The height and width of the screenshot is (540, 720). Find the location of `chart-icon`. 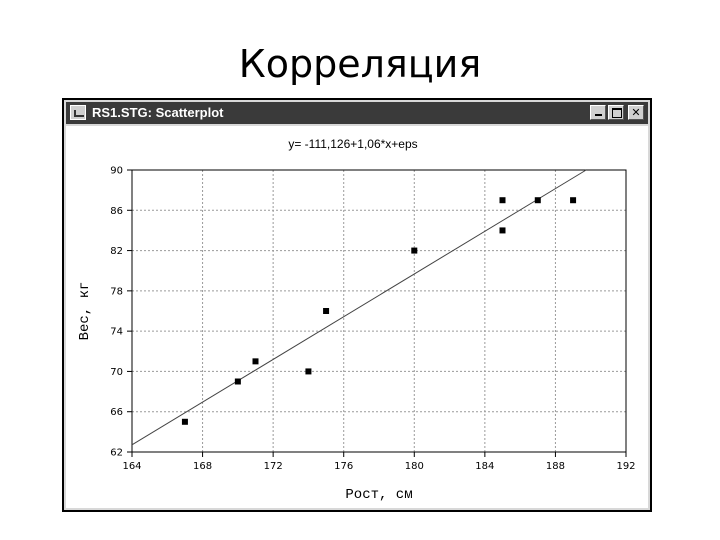

chart-icon is located at coordinates (78, 112).